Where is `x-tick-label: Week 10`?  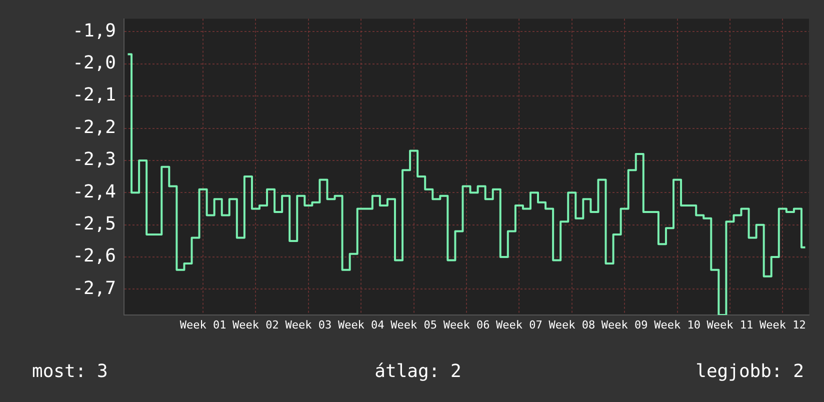
x-tick-label: Week 10 is located at coordinates (677, 325).